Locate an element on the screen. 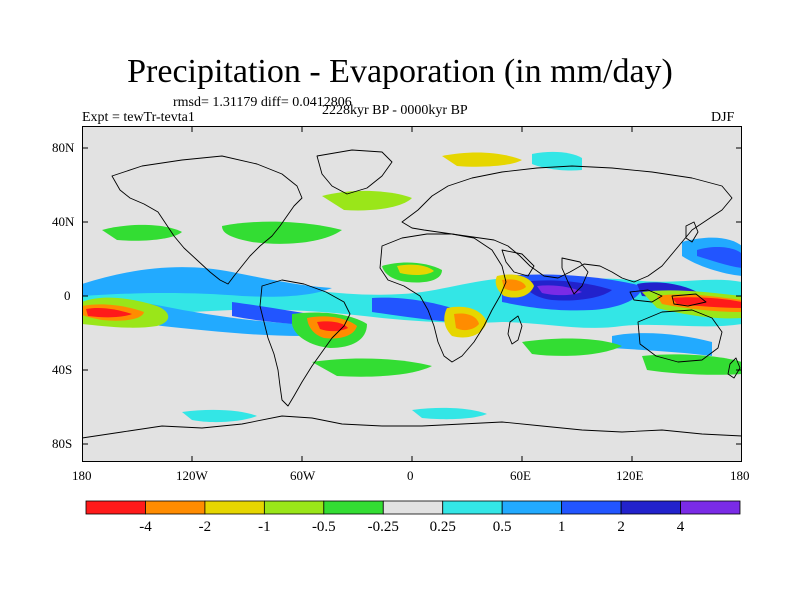 This screenshot has height=600, width=800. southern-ocean-wet is located at coordinates (219, 416).